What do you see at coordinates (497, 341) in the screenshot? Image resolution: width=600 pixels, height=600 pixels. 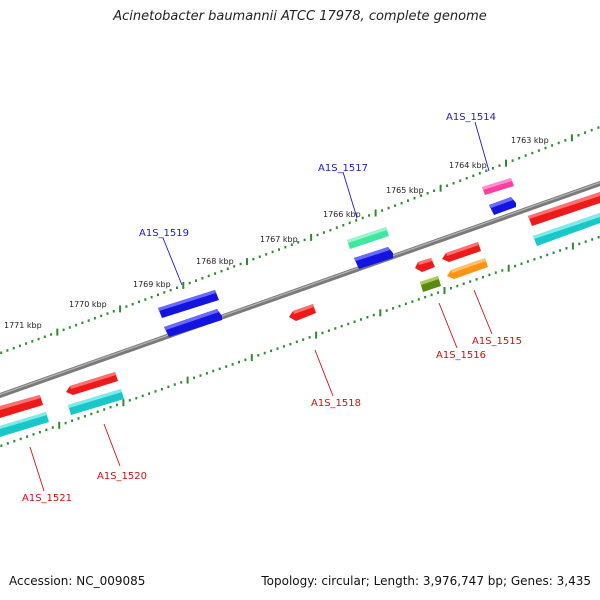 I see `gene-label-a1s-1515: A1S_1515` at bounding box center [497, 341].